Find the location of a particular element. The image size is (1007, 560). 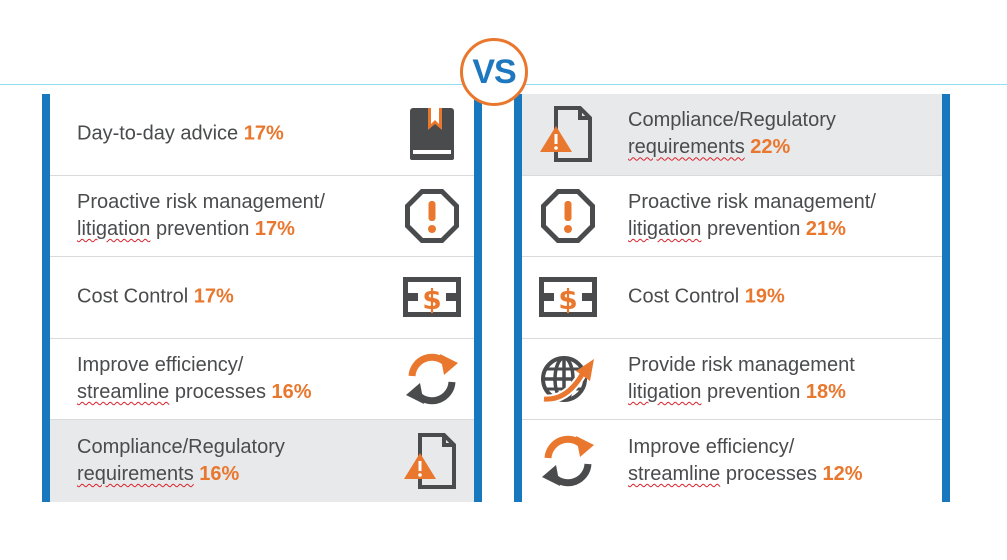

percent-value: 22% is located at coordinates (770, 147).